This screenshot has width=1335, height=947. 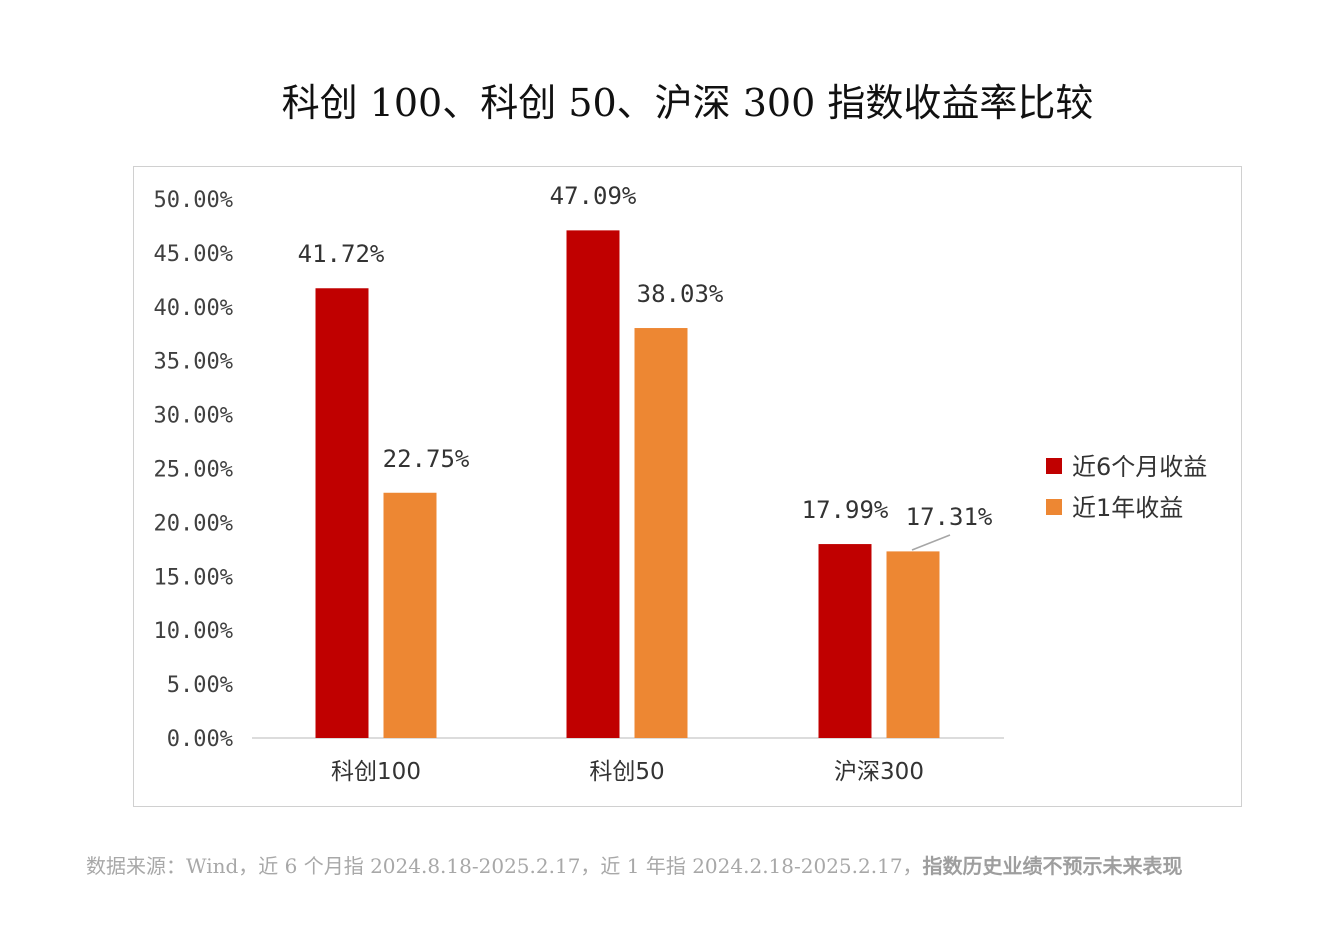 I want to click on y-tick-label: 30.00%, so click(x=193, y=416).